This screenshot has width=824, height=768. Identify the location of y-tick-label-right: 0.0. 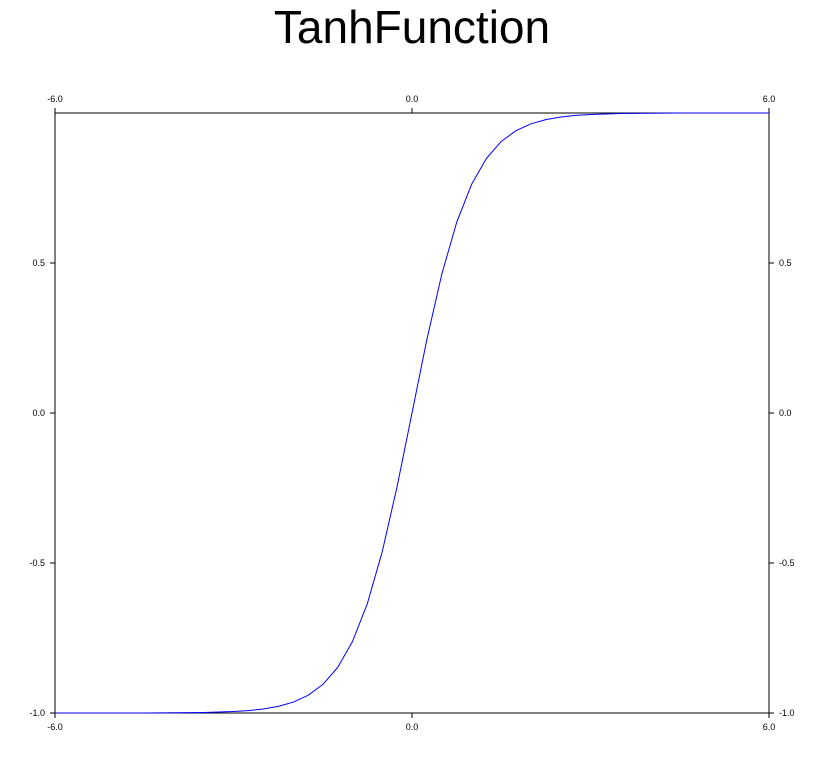
(785, 413).